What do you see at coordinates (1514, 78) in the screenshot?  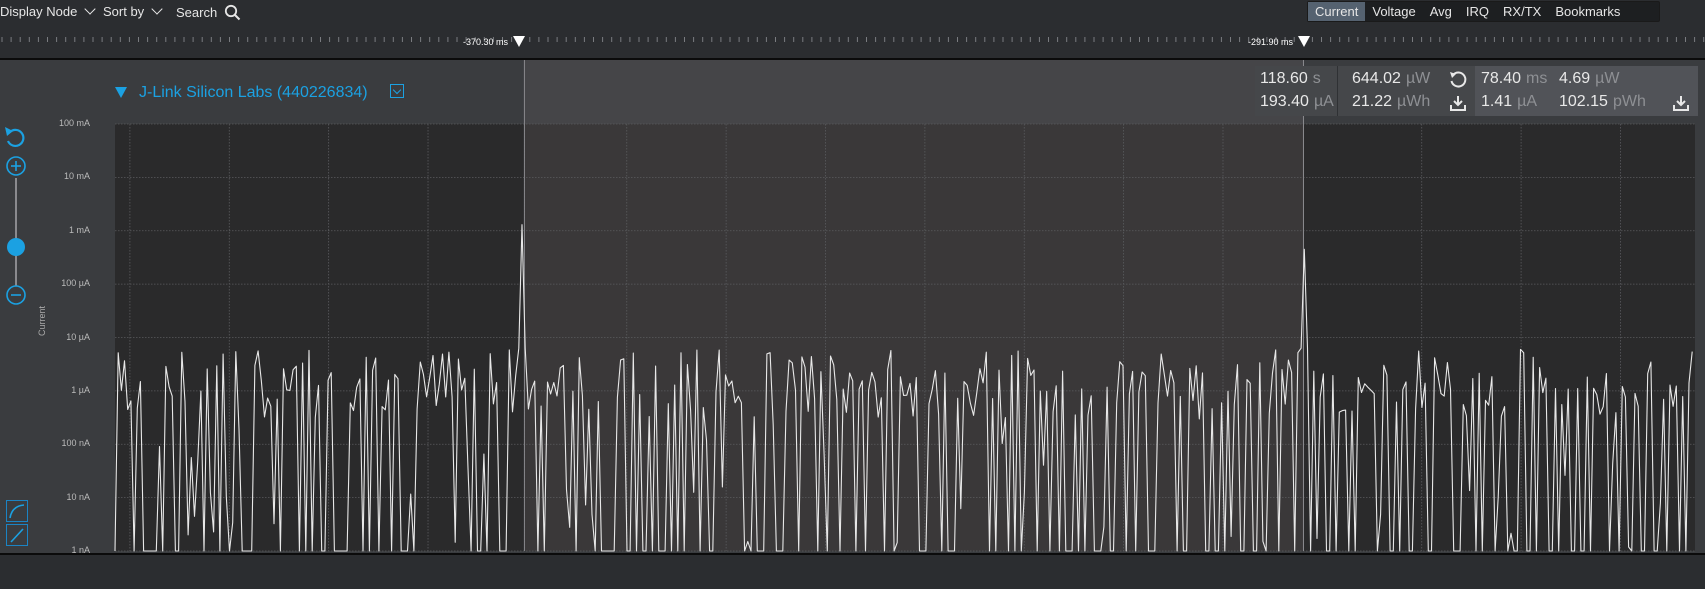 I see `selection-time-stat: 78.40 ms` at bounding box center [1514, 78].